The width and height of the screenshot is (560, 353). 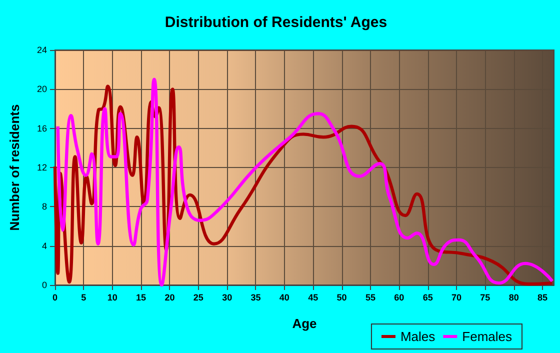 What do you see at coordinates (399, 297) in the screenshot?
I see `x-tick-label: 60` at bounding box center [399, 297].